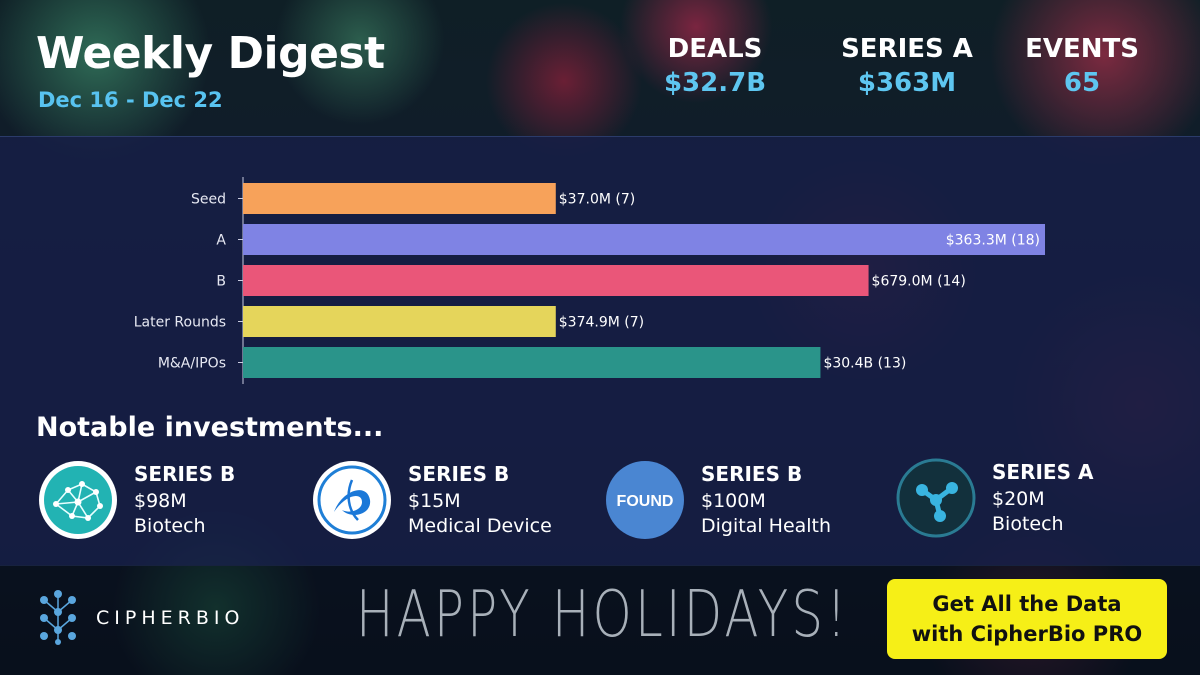  I want to click on cta-line-1: Get All the Data, so click(1027, 604).